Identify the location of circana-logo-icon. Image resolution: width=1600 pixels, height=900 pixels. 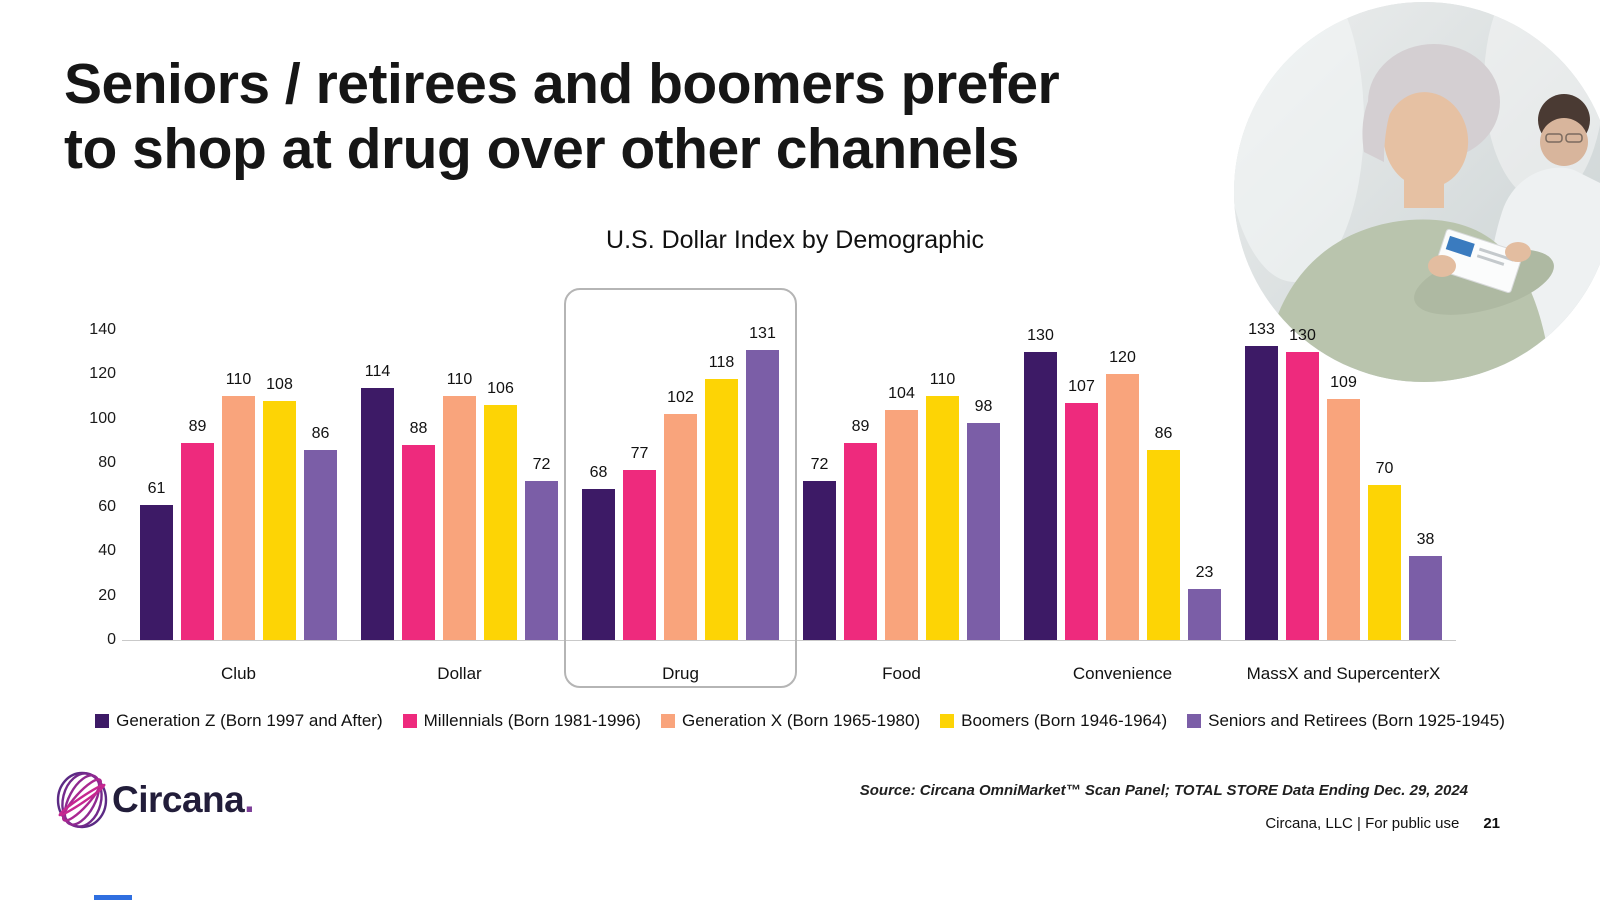
(82, 800).